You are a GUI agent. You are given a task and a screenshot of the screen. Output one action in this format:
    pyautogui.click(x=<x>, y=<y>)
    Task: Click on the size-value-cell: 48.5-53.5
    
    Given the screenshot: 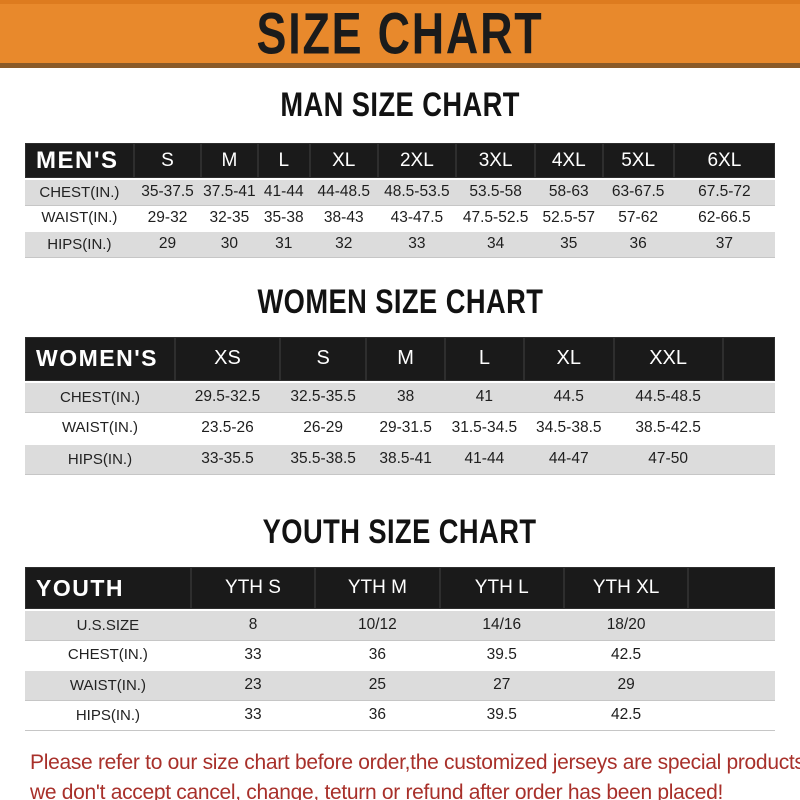 What is the action you would take?
    pyautogui.click(x=417, y=192)
    